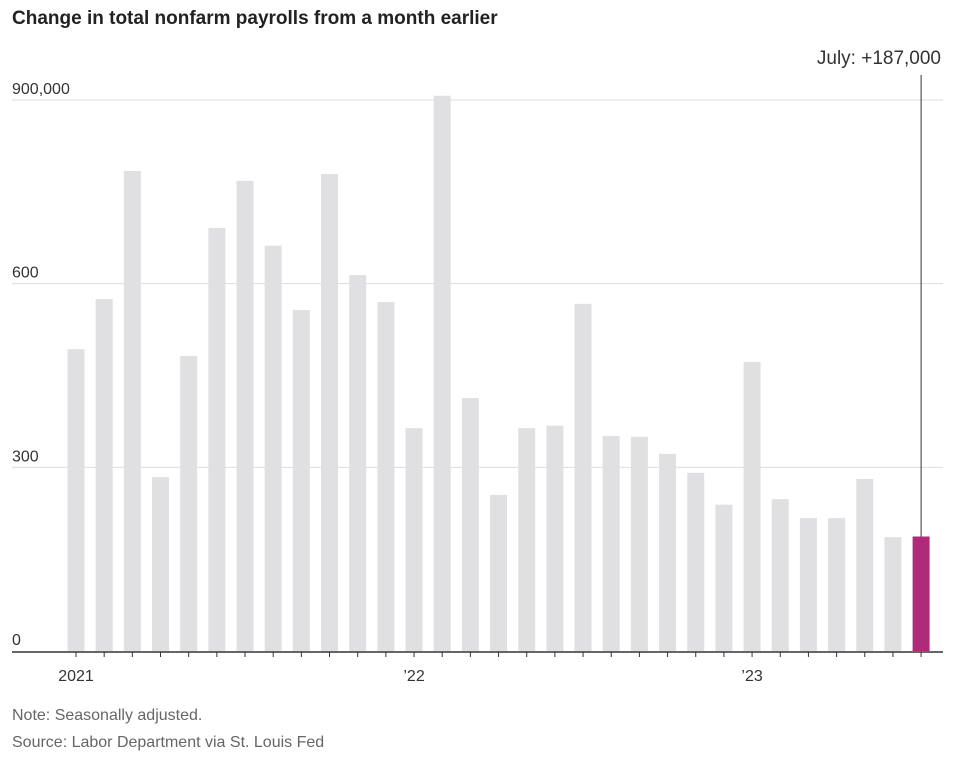  Describe the element at coordinates (25, 456) in the screenshot. I see `y-tick-label: 300` at that location.